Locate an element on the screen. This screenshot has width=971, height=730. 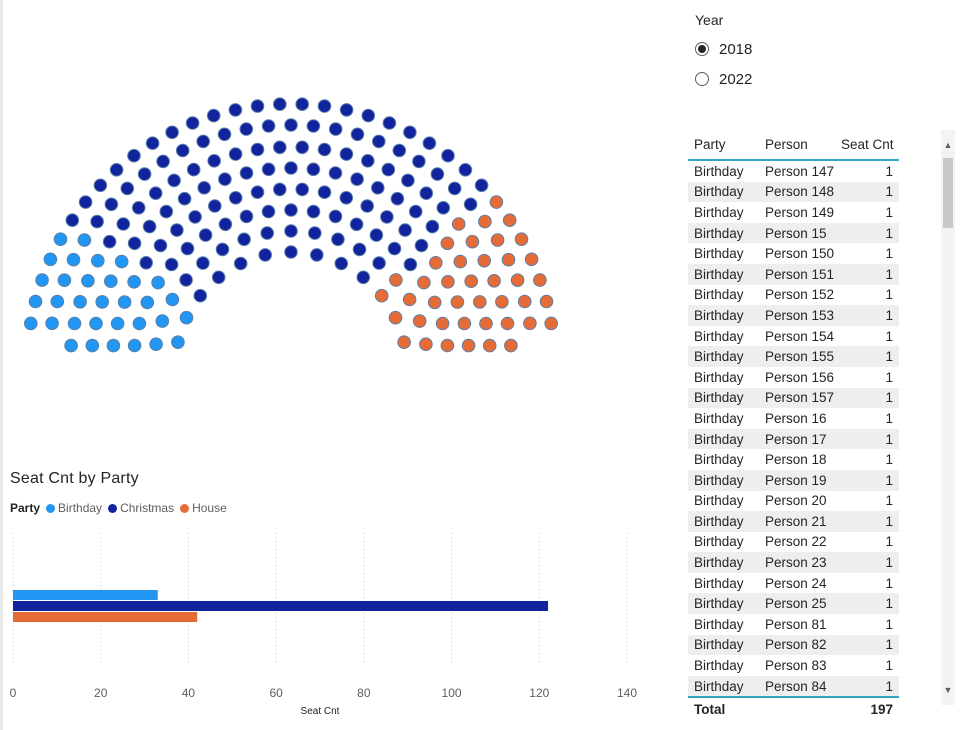
table-row: Birthday Person 81 1 is located at coordinates (793, 624).